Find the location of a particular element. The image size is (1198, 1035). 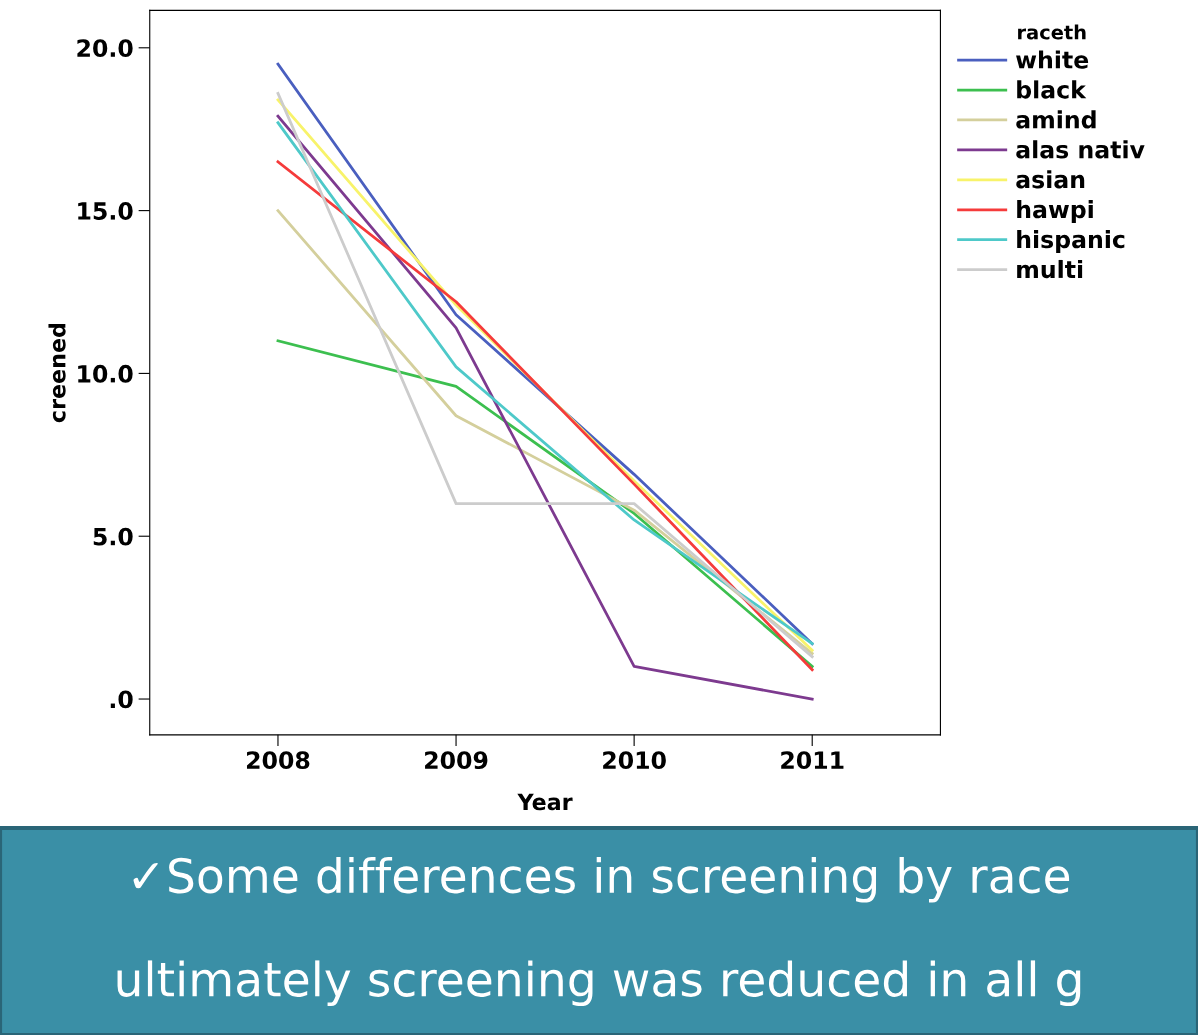

legend-label: white is located at coordinates (1052, 59).